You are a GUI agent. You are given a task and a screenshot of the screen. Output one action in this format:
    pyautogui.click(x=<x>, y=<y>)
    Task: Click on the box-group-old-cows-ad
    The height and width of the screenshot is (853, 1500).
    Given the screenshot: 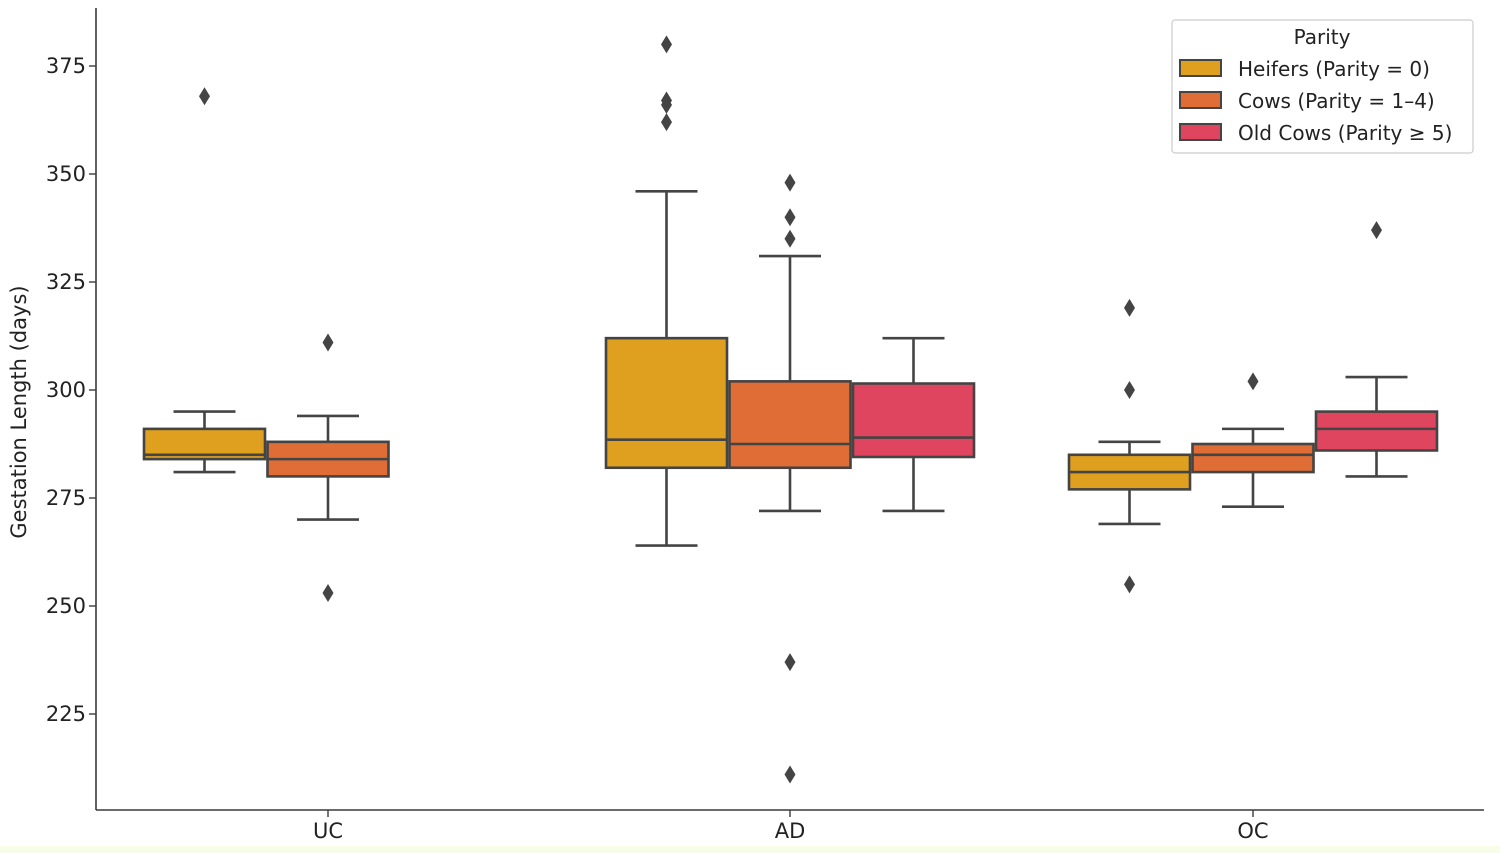 What is the action you would take?
    pyautogui.click(x=913, y=424)
    